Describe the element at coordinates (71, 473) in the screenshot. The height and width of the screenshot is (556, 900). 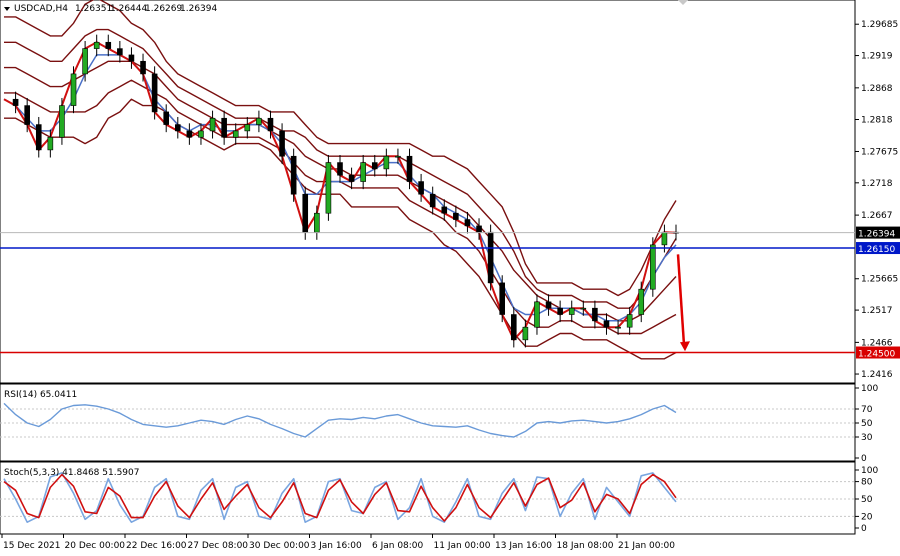
I see `stoch-title: Stoch(5,3,3) 41.8468 51.5907` at that location.